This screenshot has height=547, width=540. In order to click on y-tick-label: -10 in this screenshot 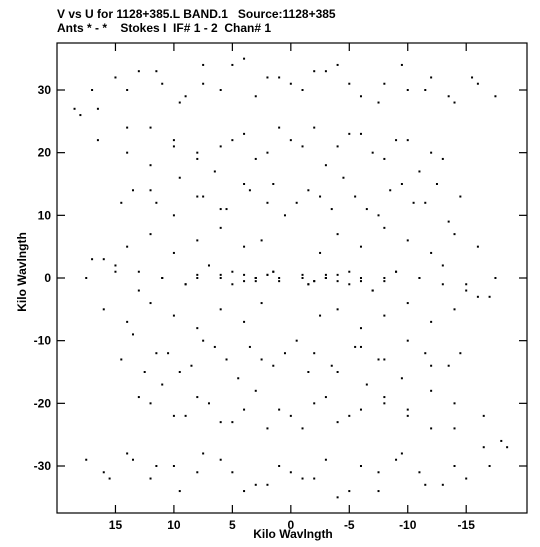, I will do `click(43, 341)`.